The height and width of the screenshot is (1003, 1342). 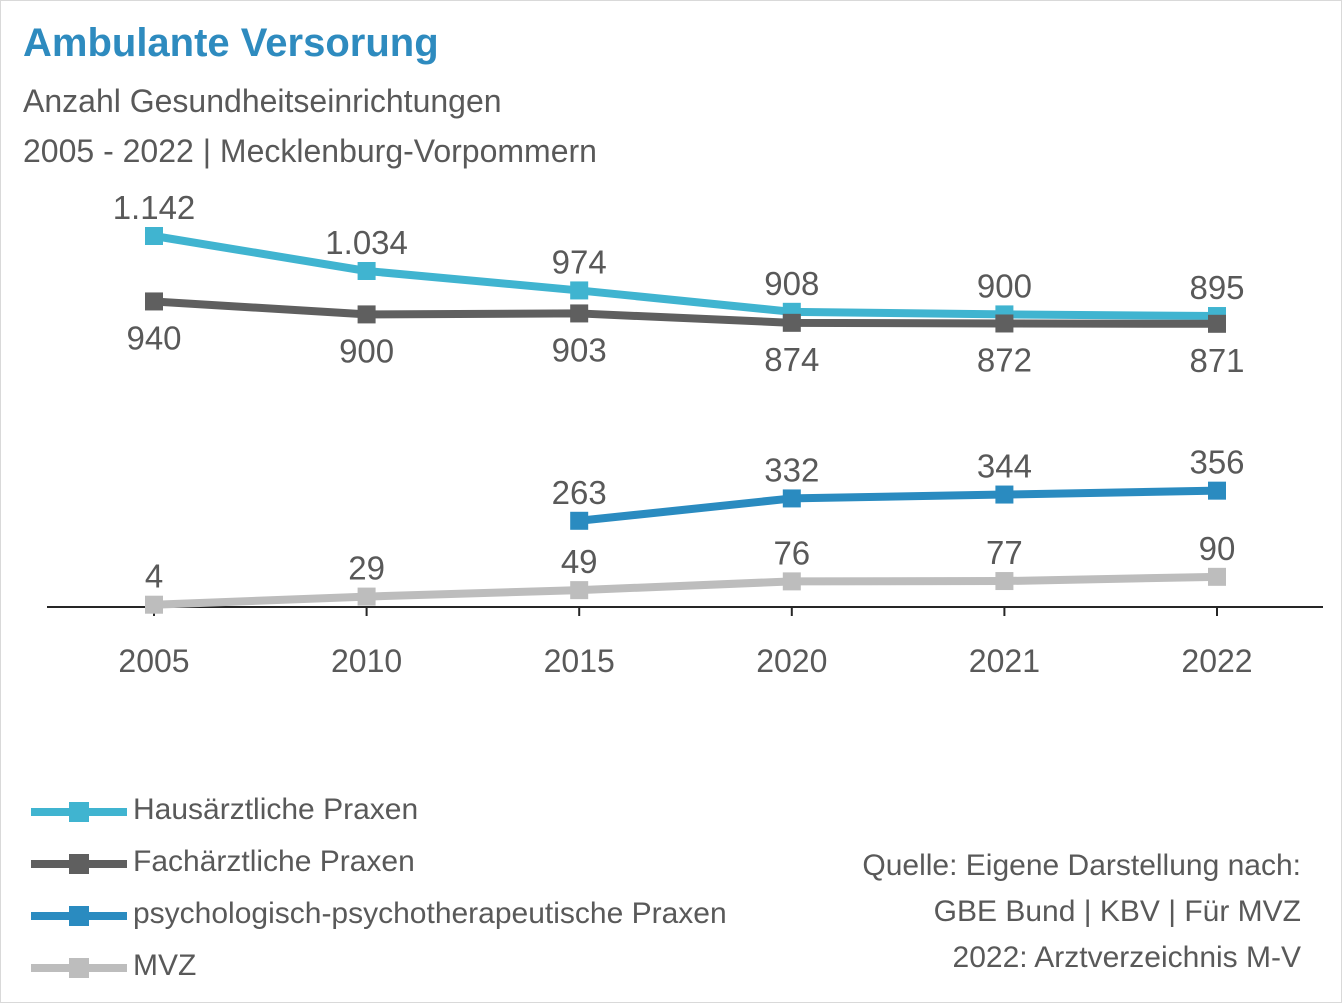 What do you see at coordinates (1216, 360) in the screenshot?
I see `data-label: 871` at bounding box center [1216, 360].